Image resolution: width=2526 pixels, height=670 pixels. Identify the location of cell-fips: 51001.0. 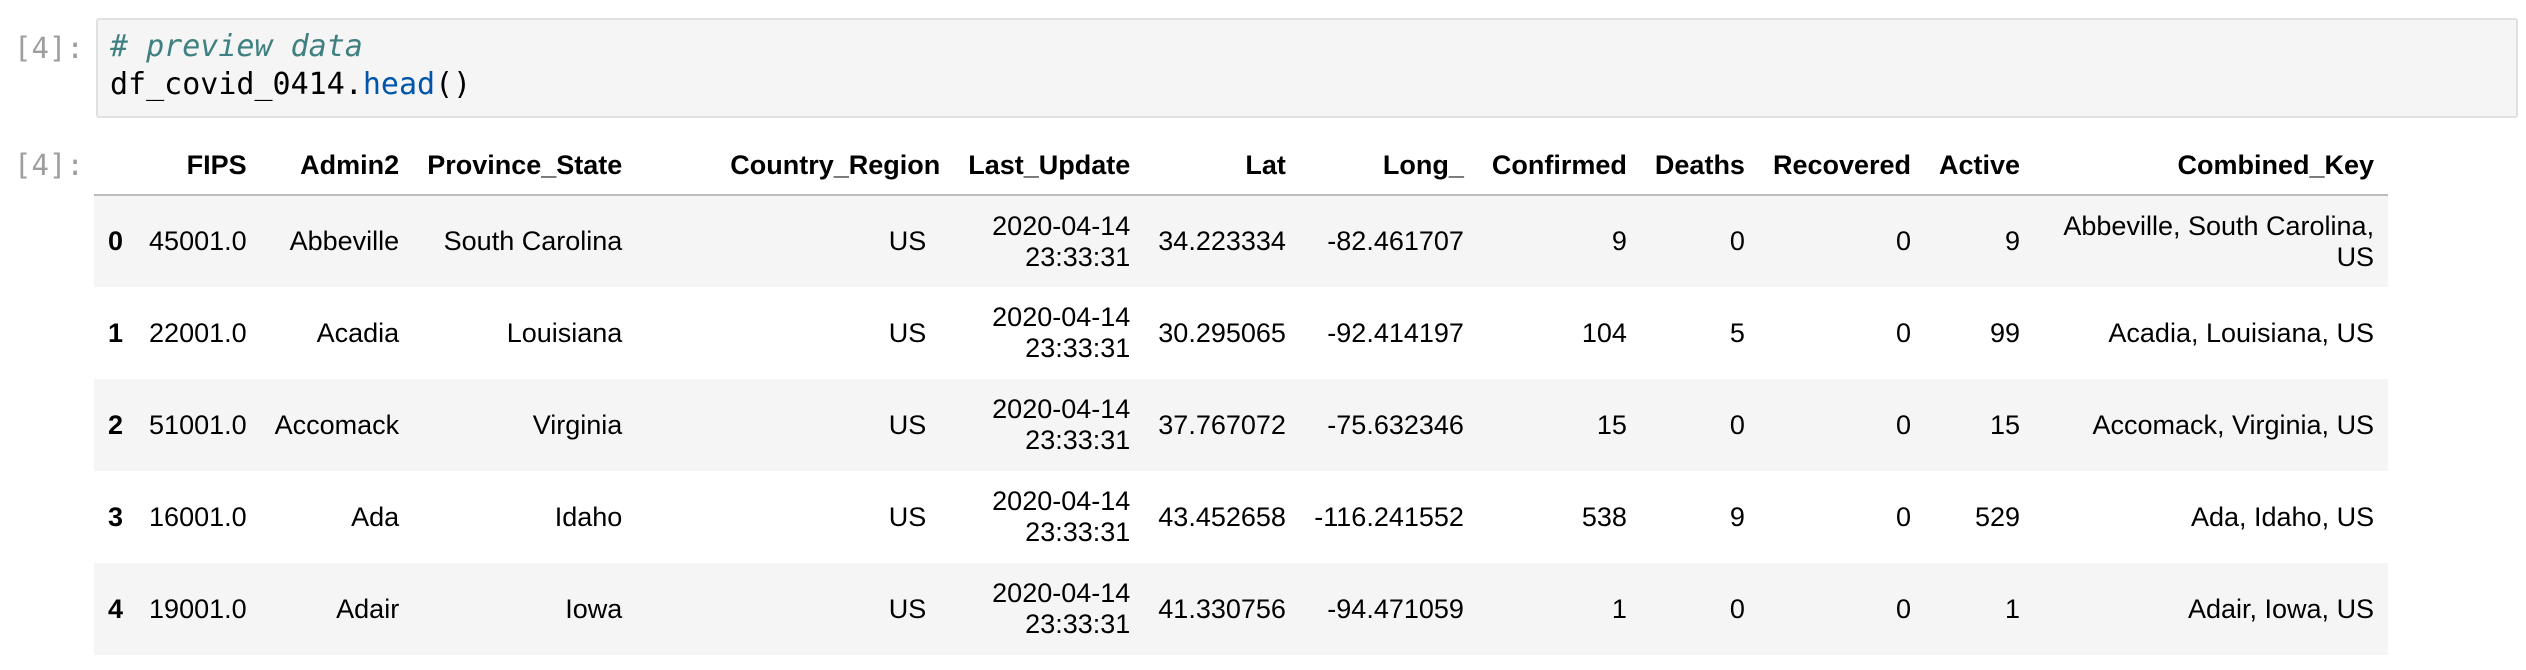
(198, 424).